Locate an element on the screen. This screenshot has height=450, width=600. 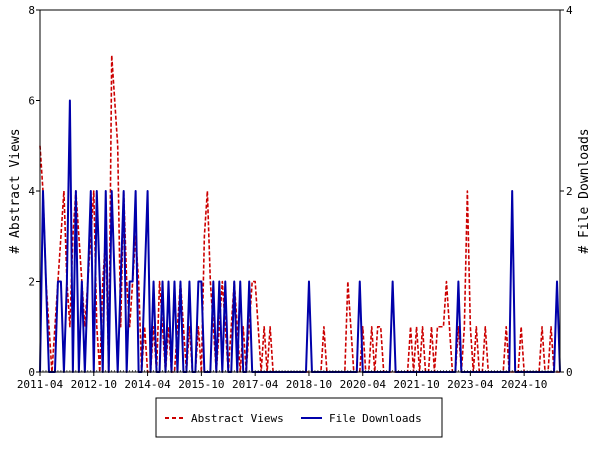
y2-axis-ticks: 0 2 4 is located at coordinates (566, 191).